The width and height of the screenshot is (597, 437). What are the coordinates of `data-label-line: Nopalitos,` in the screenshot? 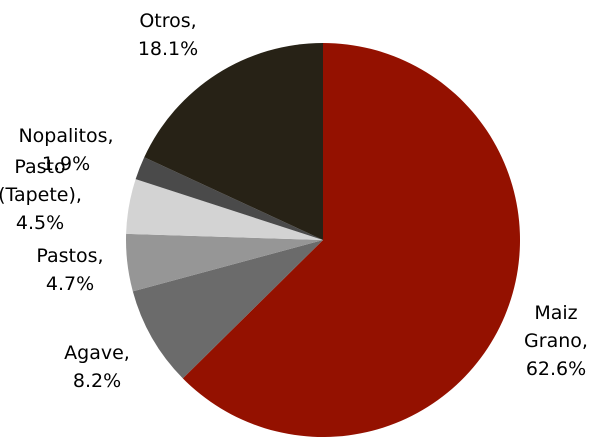 It's located at (65, 136).